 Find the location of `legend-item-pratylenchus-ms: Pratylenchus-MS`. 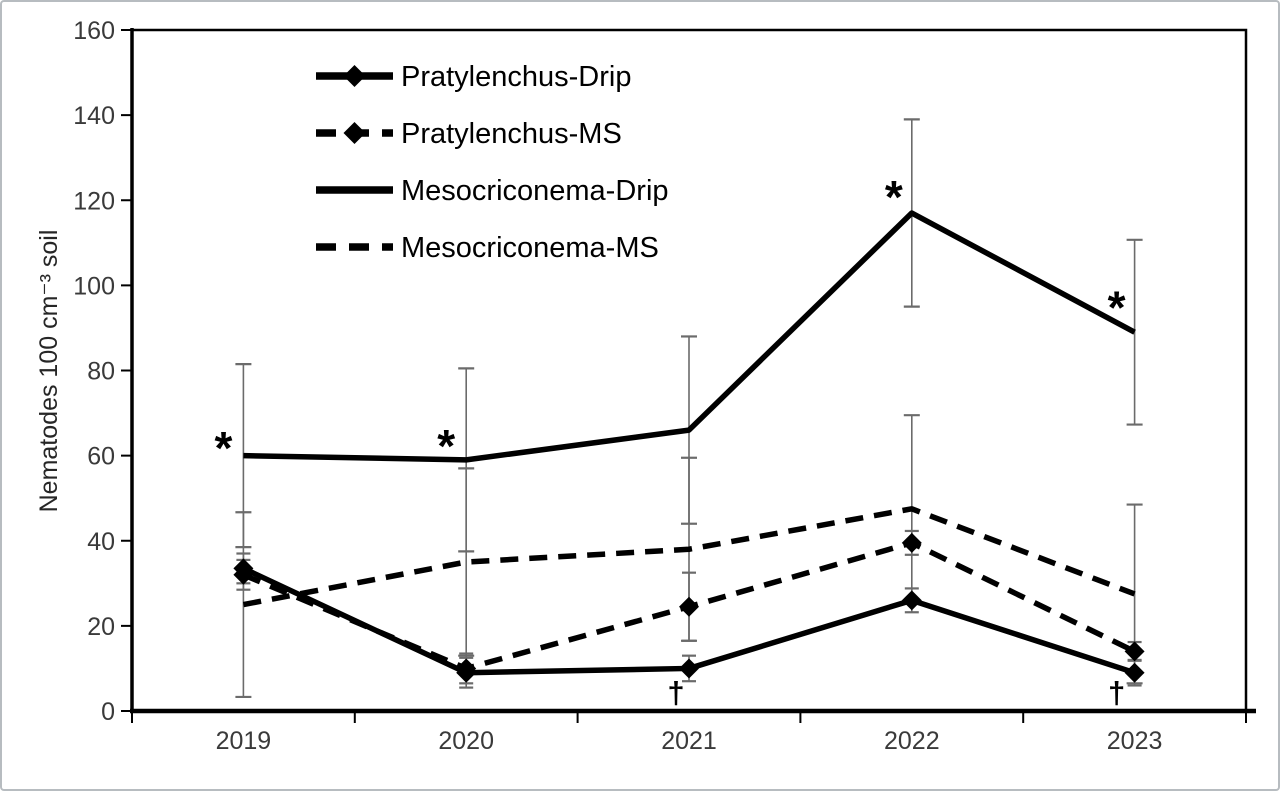

legend-item-pratylenchus-ms: Pratylenchus-MS is located at coordinates (469, 134).